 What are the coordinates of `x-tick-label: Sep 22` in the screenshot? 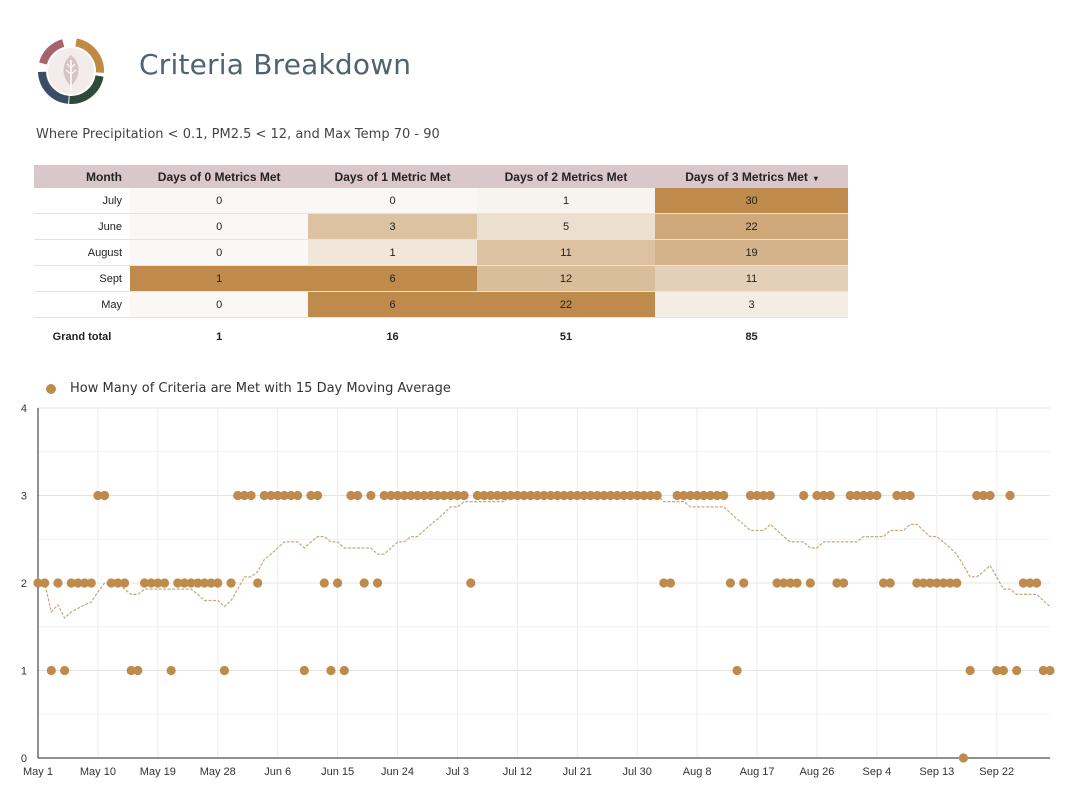 It's located at (996, 772).